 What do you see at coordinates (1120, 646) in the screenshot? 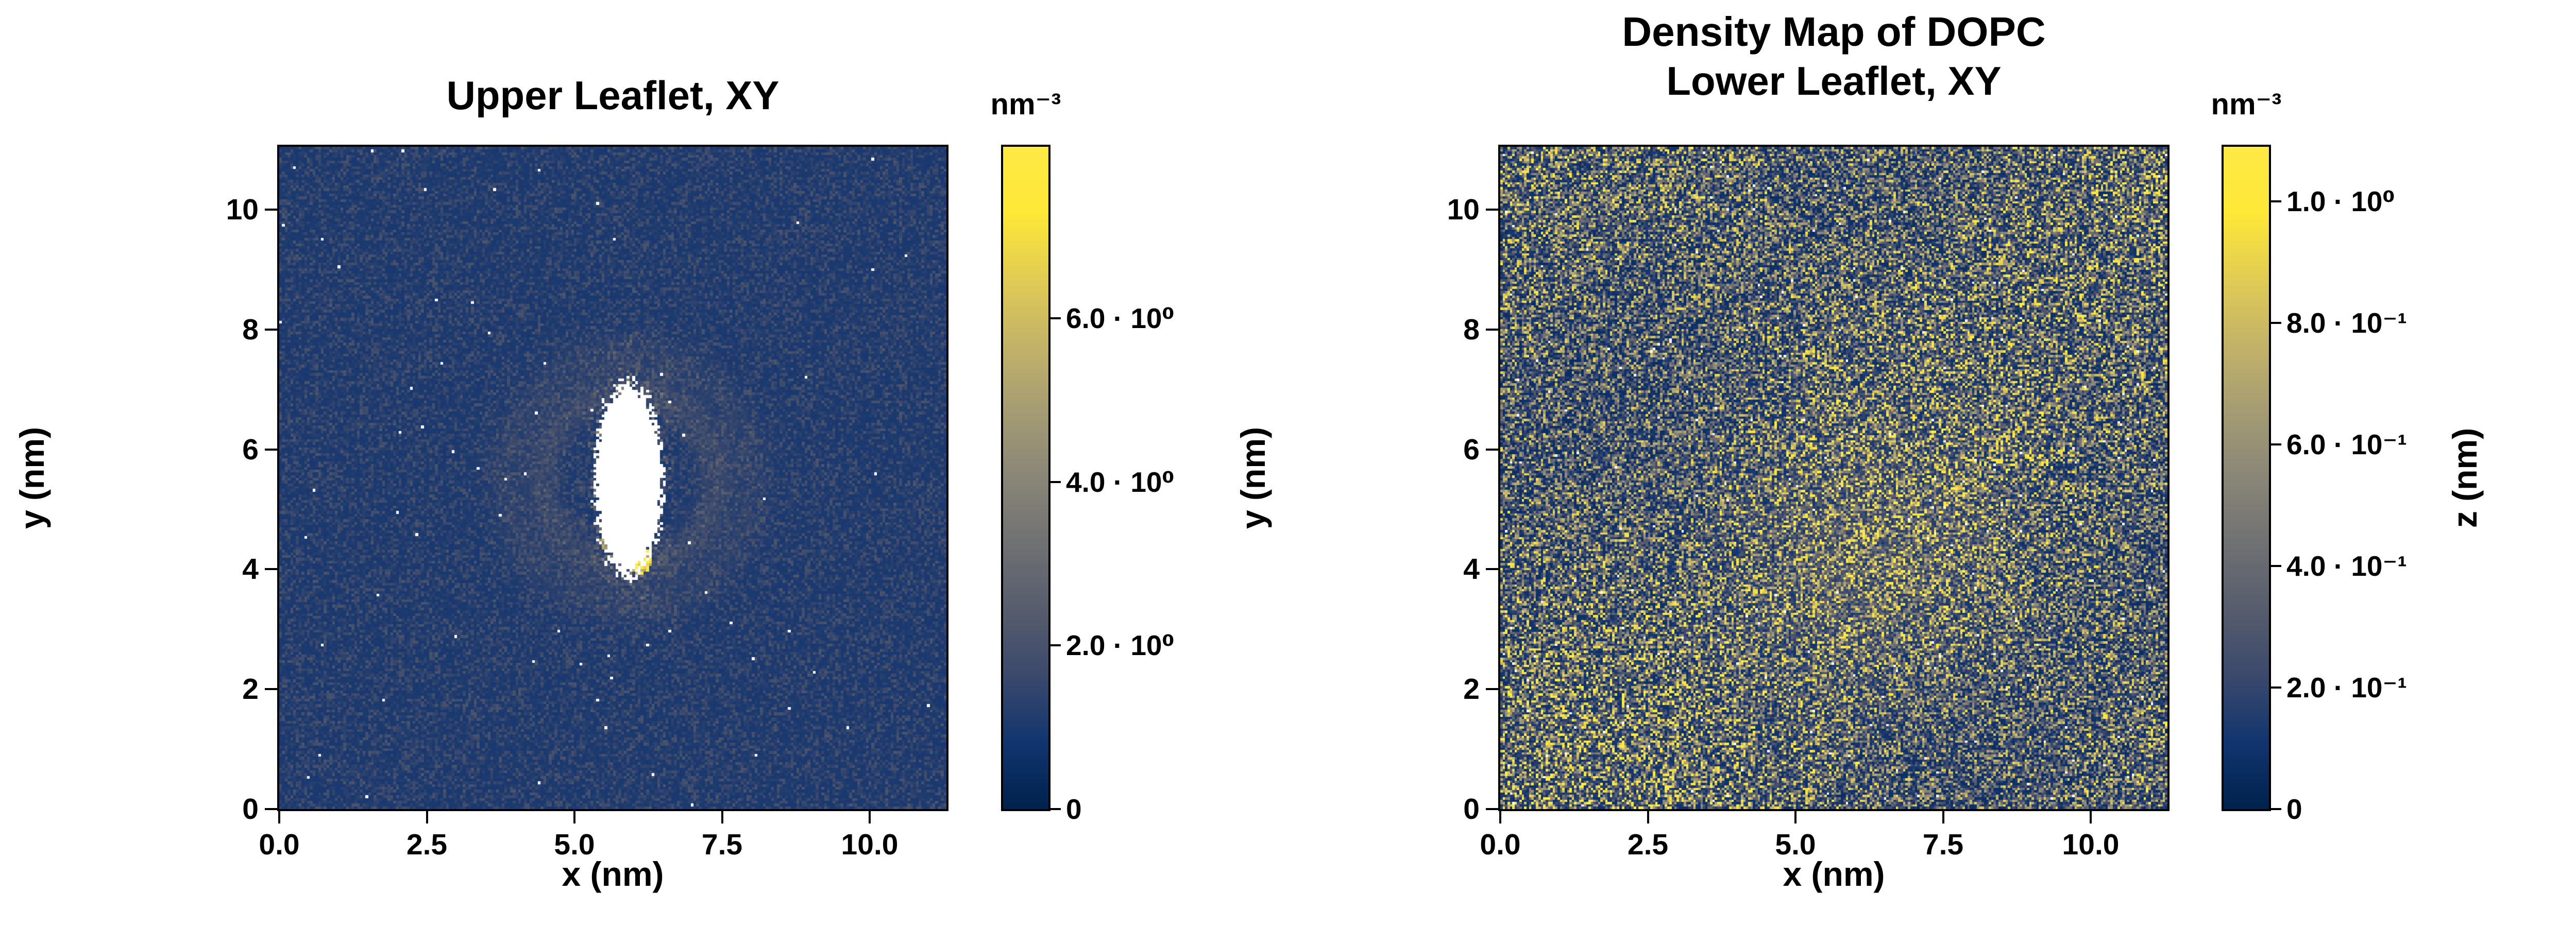
I see `colorbar-tick-label: 2.0 · 10⁰` at bounding box center [1120, 646].